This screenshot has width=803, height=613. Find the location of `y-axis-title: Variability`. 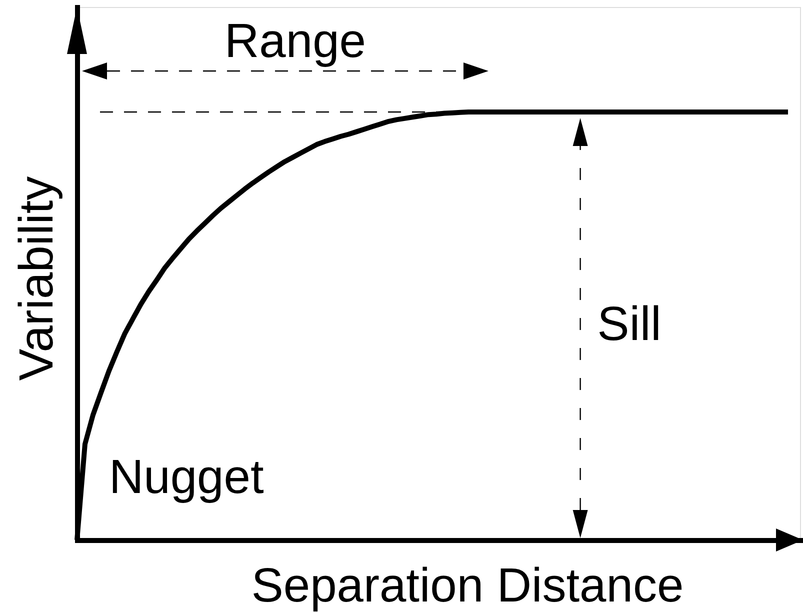

y-axis-title: Variability is located at coordinates (37, 278).